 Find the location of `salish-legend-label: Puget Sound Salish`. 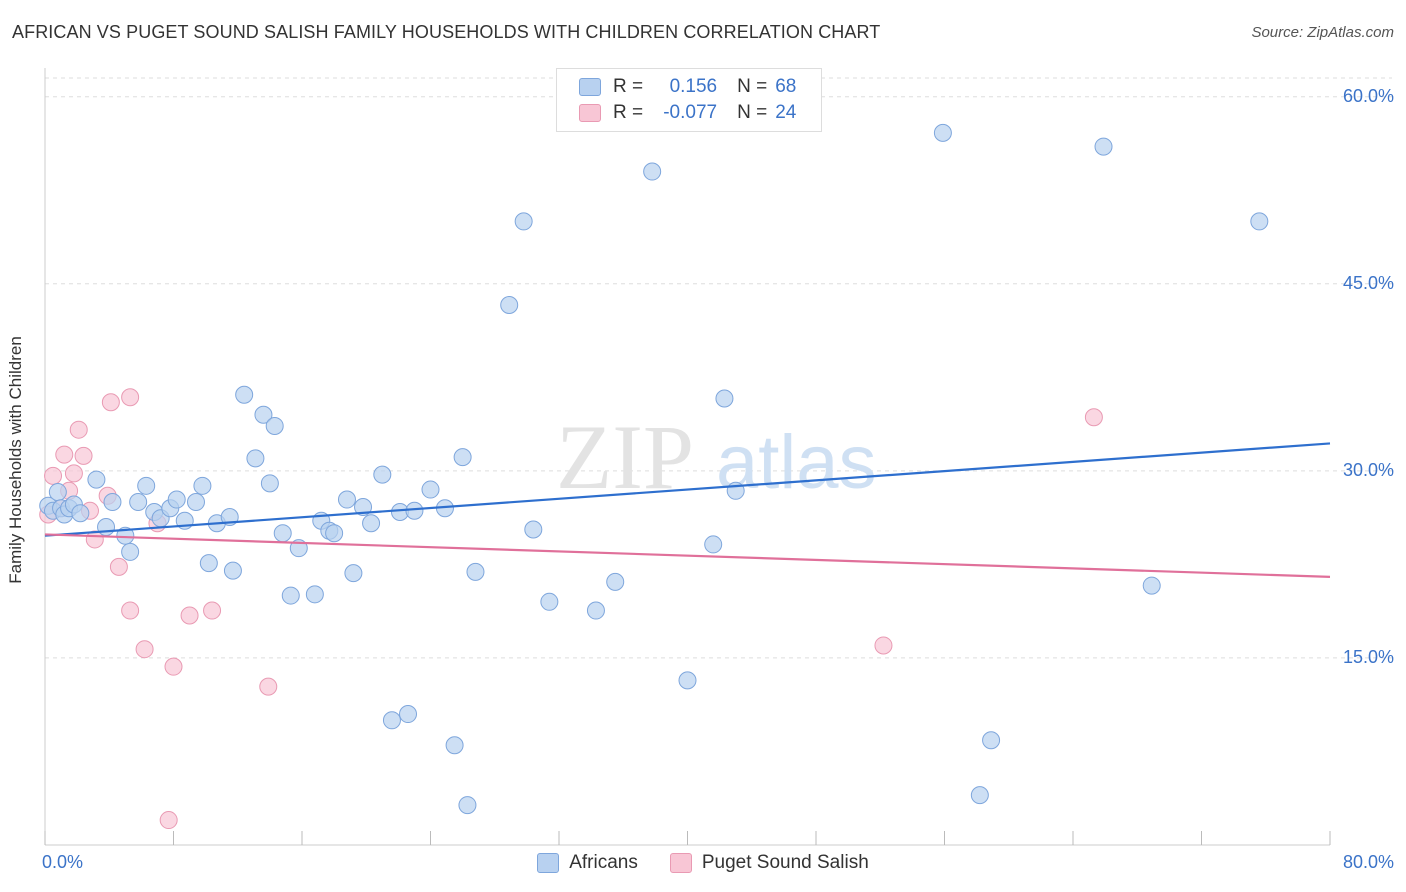

salish-legend-label: Puget Sound Salish is located at coordinates (785, 862).